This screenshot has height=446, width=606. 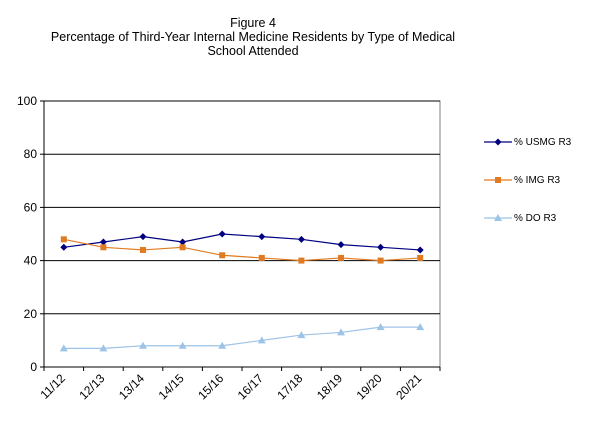 What do you see at coordinates (329, 386) in the screenshot?
I see `x-tick-label-18-19: 18/19` at bounding box center [329, 386].